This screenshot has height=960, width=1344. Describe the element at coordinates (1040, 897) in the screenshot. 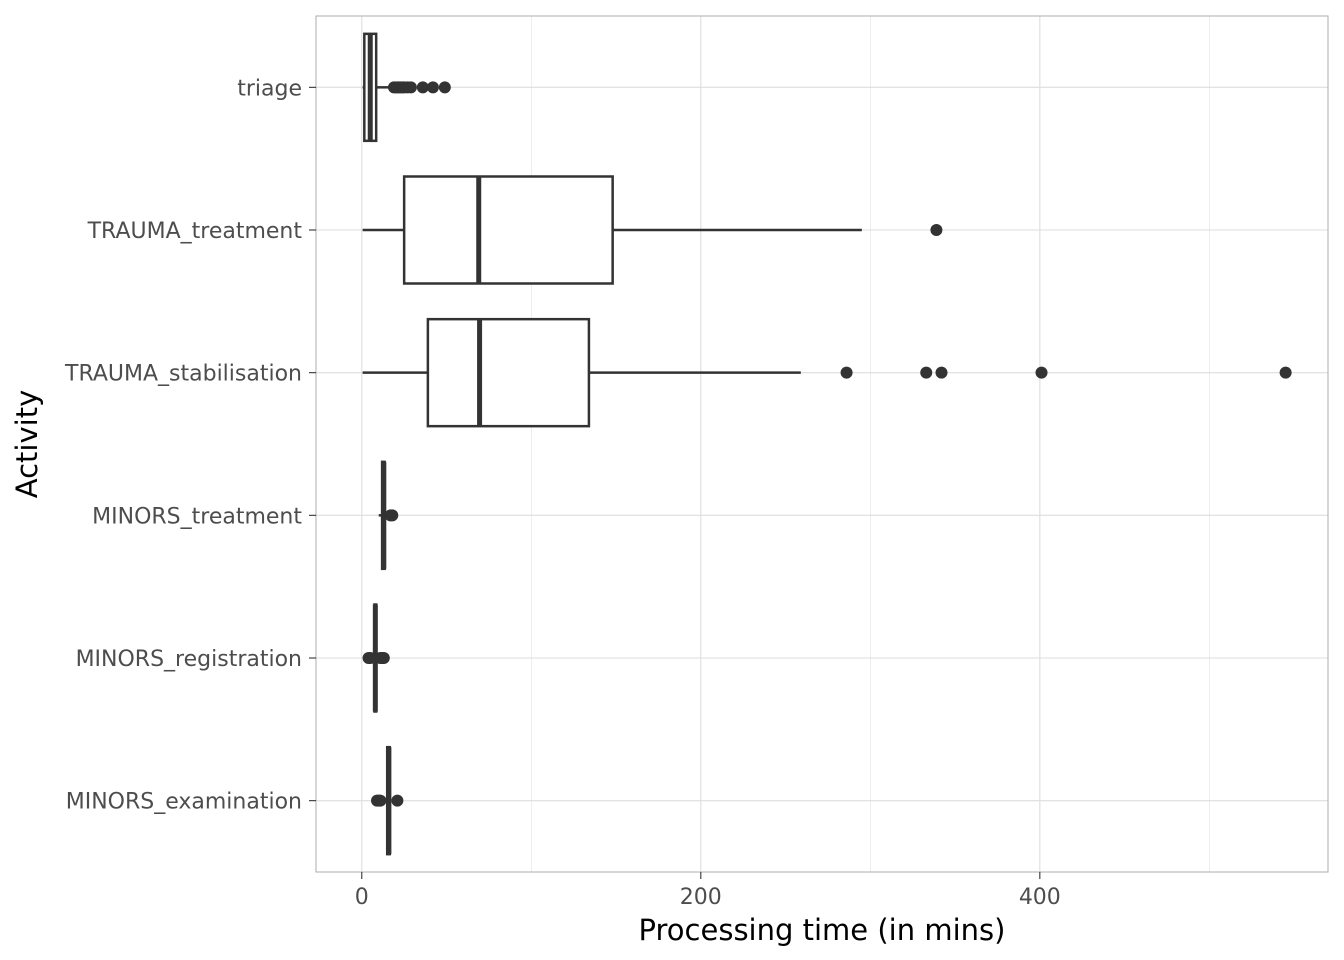

I see `x-tick-label: 400` at that location.